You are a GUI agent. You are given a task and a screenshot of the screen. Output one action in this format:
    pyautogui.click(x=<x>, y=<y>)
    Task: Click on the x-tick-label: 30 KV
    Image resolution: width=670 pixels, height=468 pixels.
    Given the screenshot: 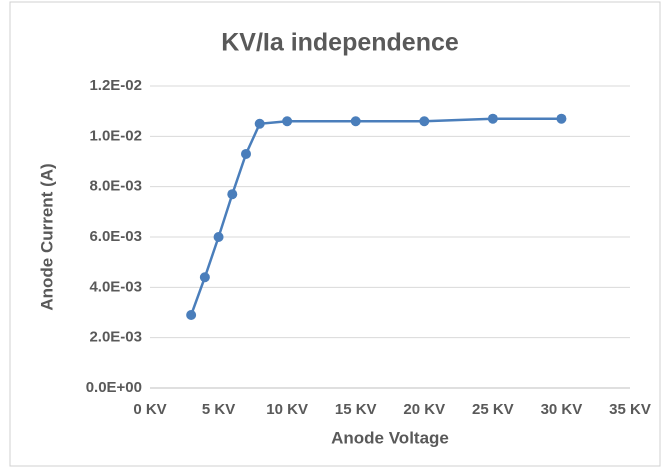 What is the action you would take?
    pyautogui.click(x=562, y=409)
    